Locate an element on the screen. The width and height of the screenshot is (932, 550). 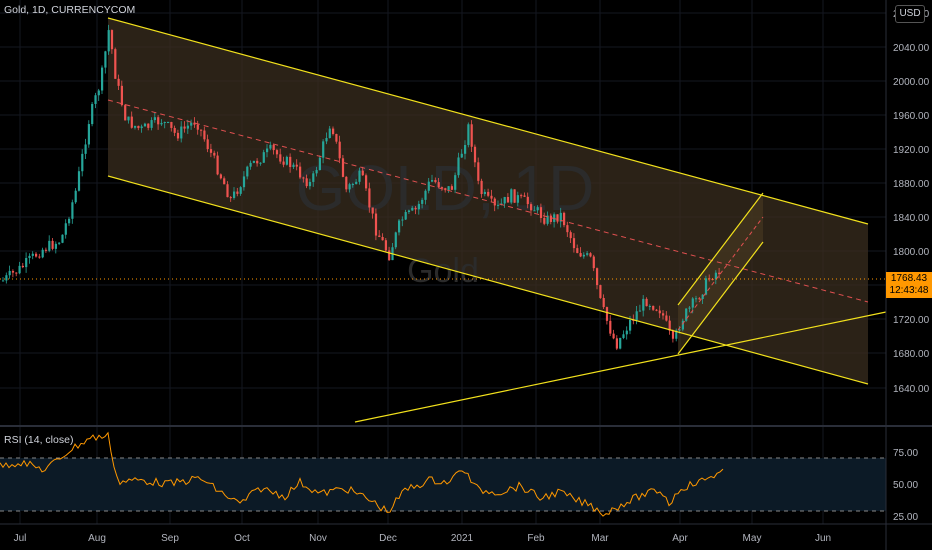
price-axis-label: 2040.00 is located at coordinates (911, 48).